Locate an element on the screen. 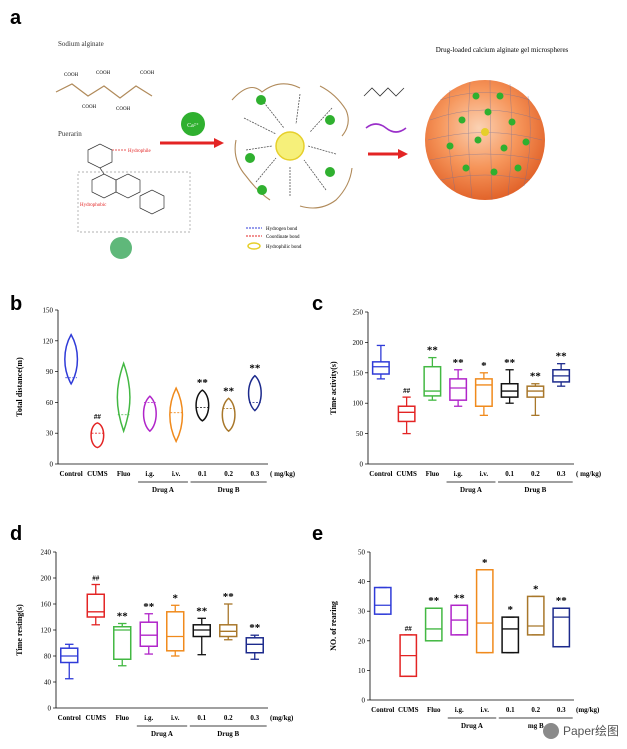  encapsulated-drug-icon is located at coordinates (488, 134).